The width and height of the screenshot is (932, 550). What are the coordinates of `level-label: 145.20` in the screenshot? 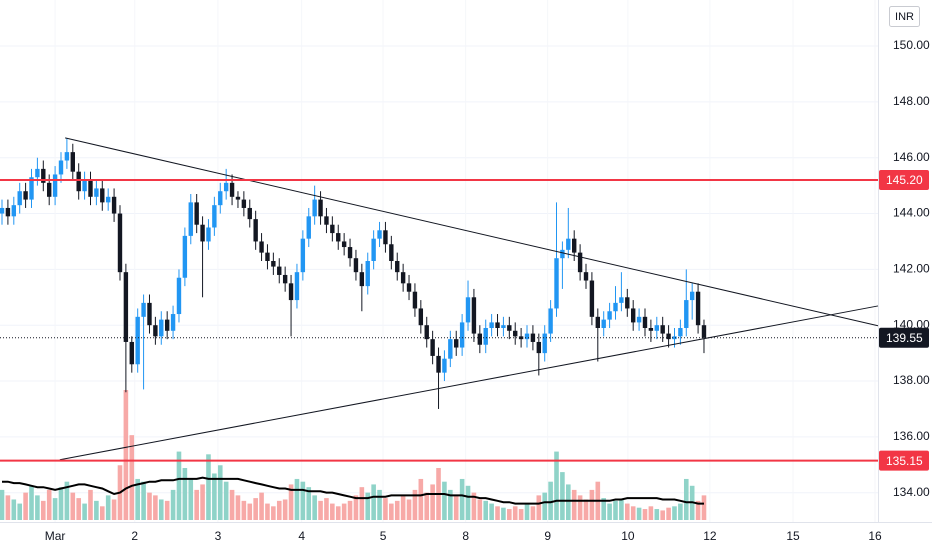 It's located at (904, 180).